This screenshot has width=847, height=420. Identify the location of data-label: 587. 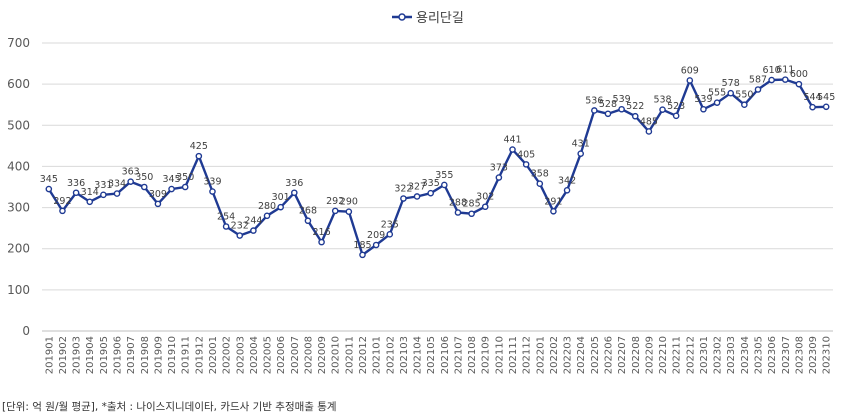
(758, 79).